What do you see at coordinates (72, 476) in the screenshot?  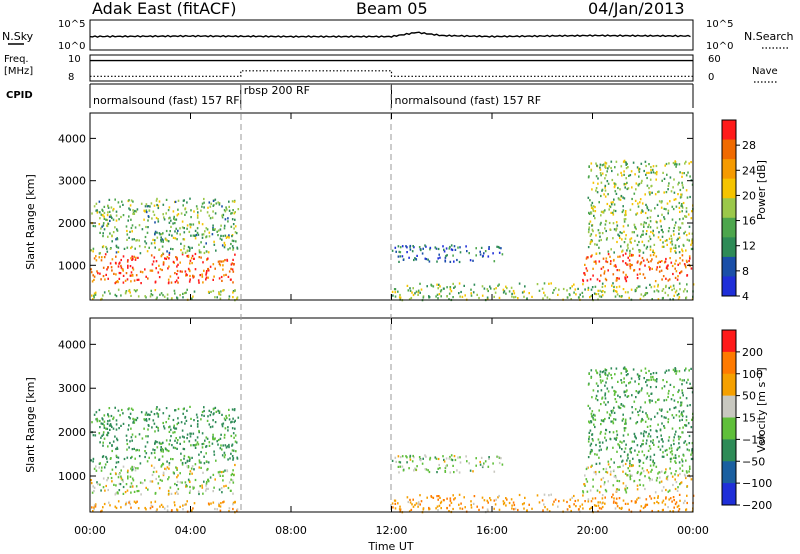 I see `y-tick-label: 1000` at bounding box center [72, 476].